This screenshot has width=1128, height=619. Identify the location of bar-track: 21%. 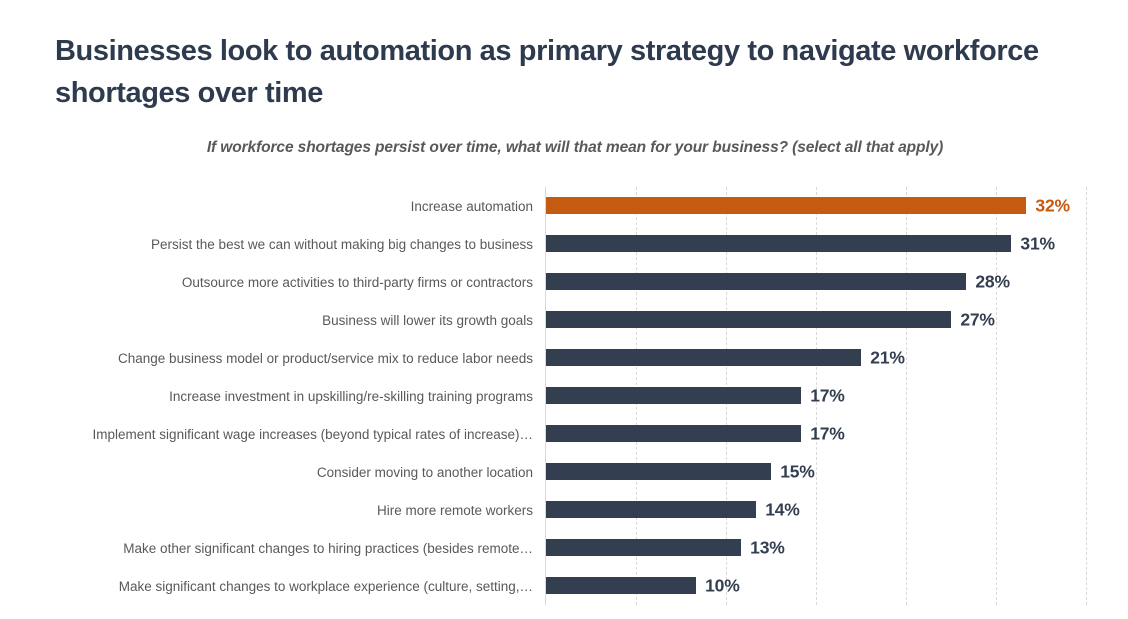
(825, 358).